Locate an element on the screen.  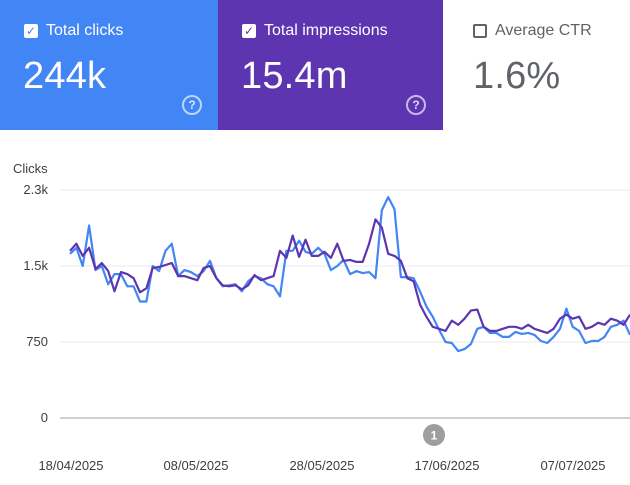
average-ctr-value: 1.6% is located at coordinates (517, 76).